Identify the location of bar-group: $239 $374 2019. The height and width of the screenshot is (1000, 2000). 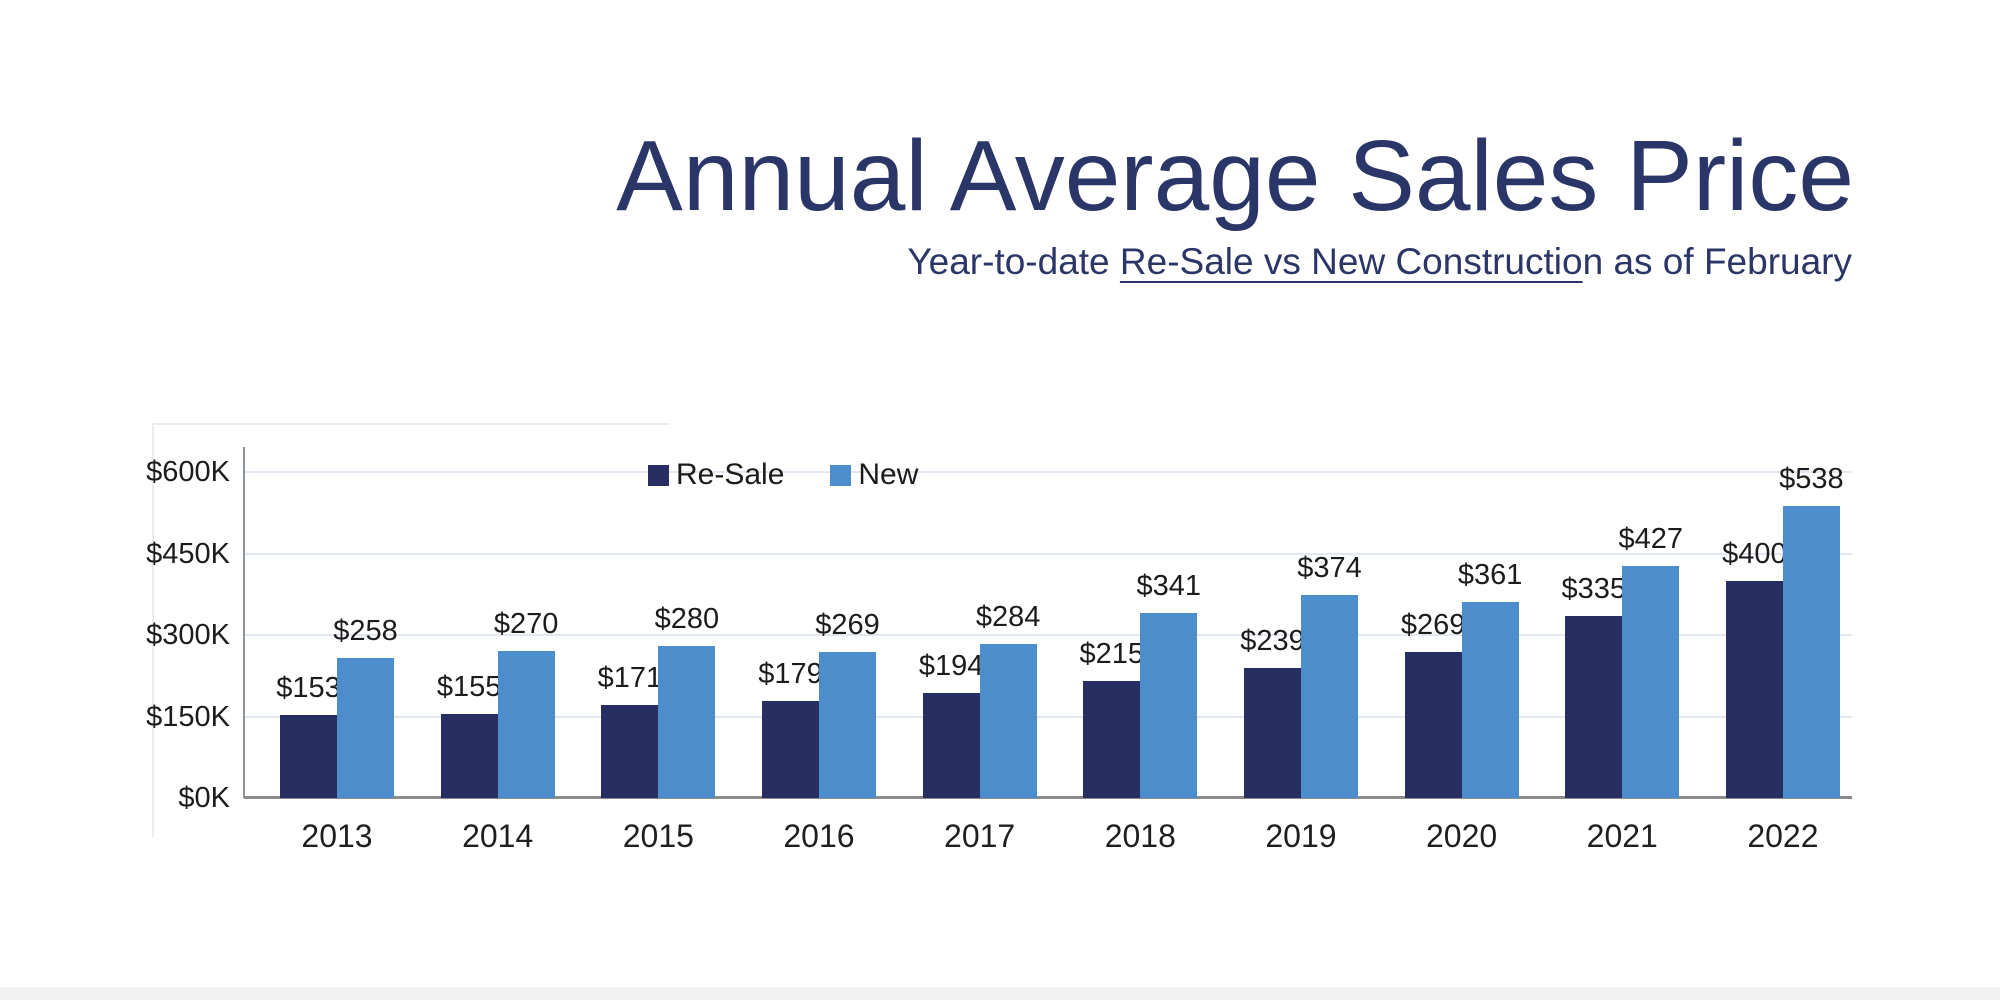
(1301, 703).